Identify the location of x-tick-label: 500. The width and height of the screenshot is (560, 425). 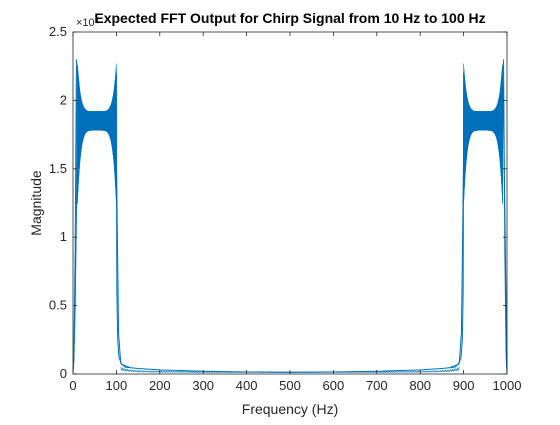
(290, 385).